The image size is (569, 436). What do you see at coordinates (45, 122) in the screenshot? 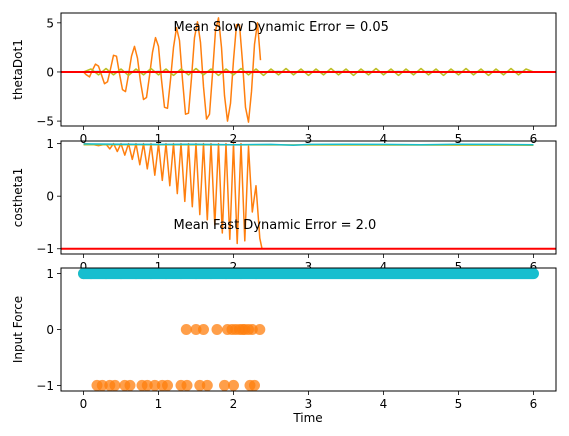
I see `y-tick-label: −5` at bounding box center [45, 122].